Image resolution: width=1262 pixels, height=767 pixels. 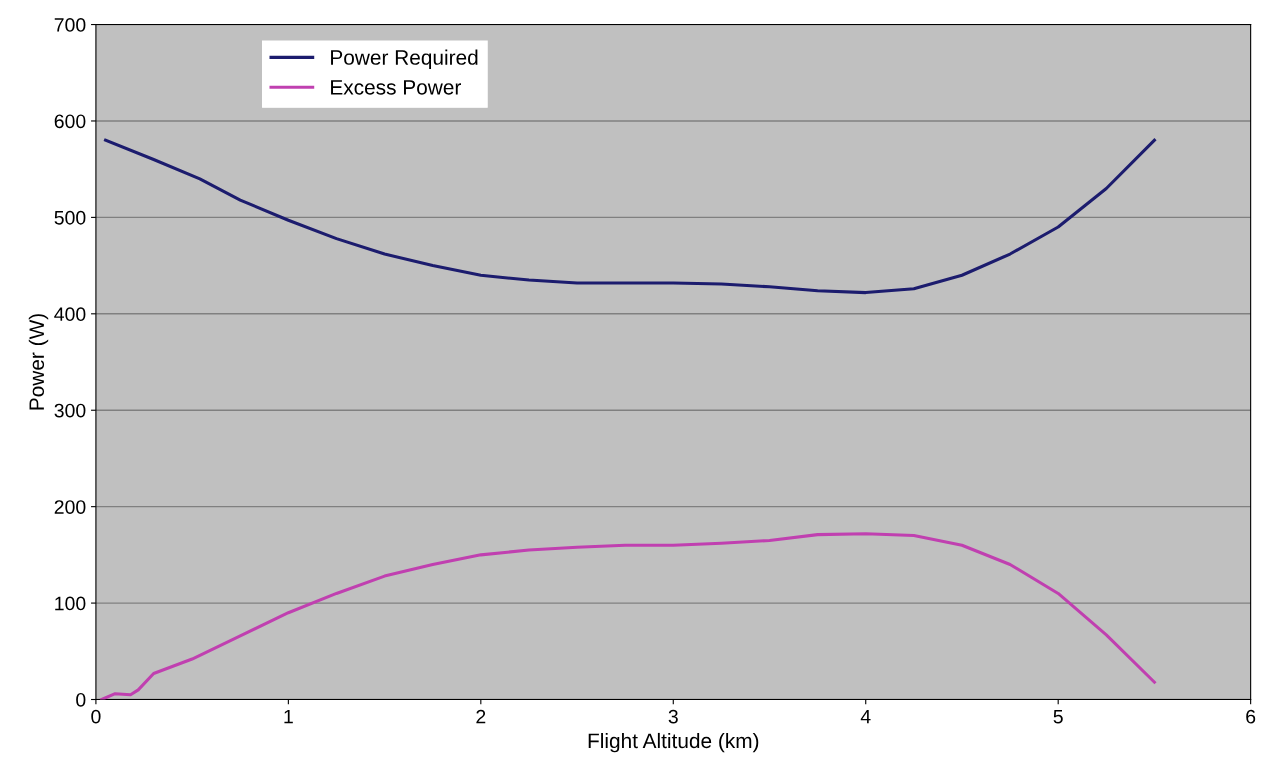 I want to click on y-tick-label: 300, so click(x=70, y=410).